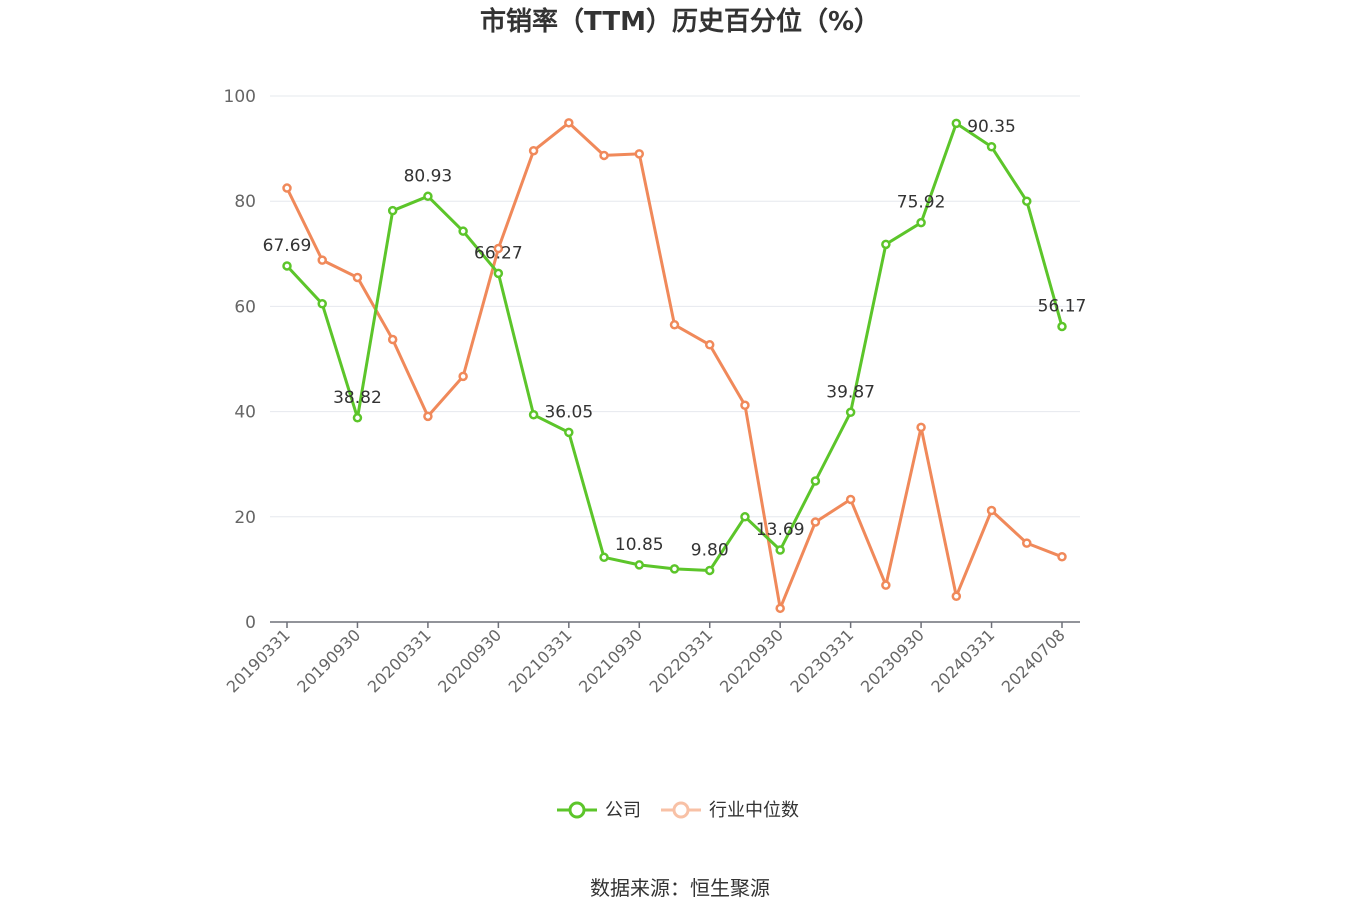  What do you see at coordinates (780, 530) in the screenshot?
I see `data-label: 13.69` at bounding box center [780, 530].